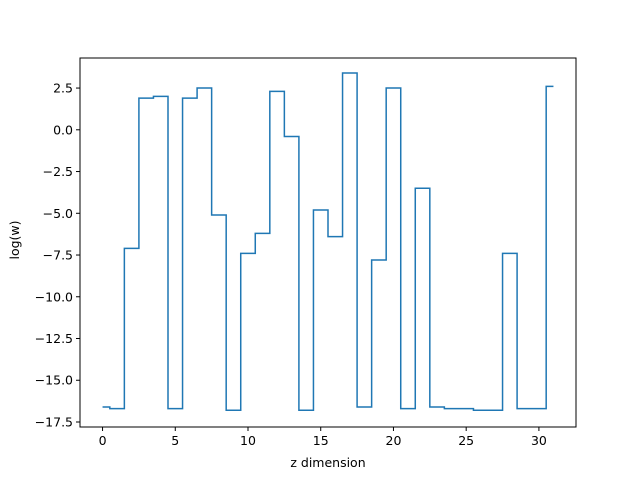  Describe the element at coordinates (58, 171) in the screenshot. I see `y-tick-label: −2.5` at that location.